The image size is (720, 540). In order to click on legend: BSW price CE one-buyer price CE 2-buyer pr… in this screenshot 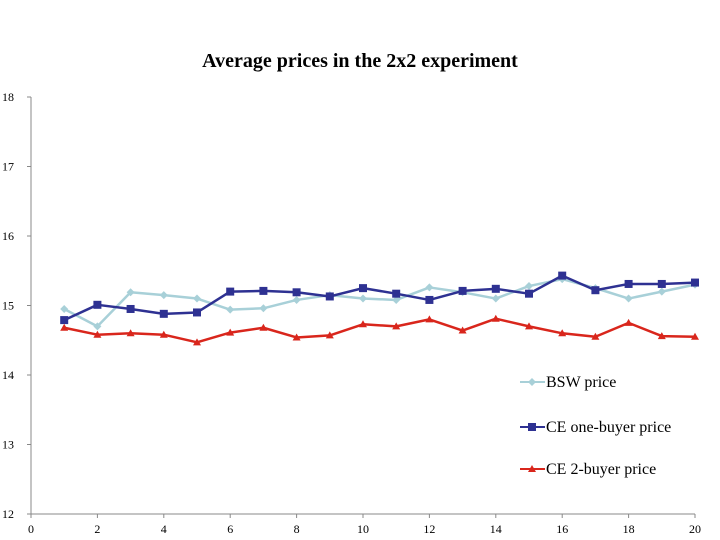, I will do `click(595, 426)`.